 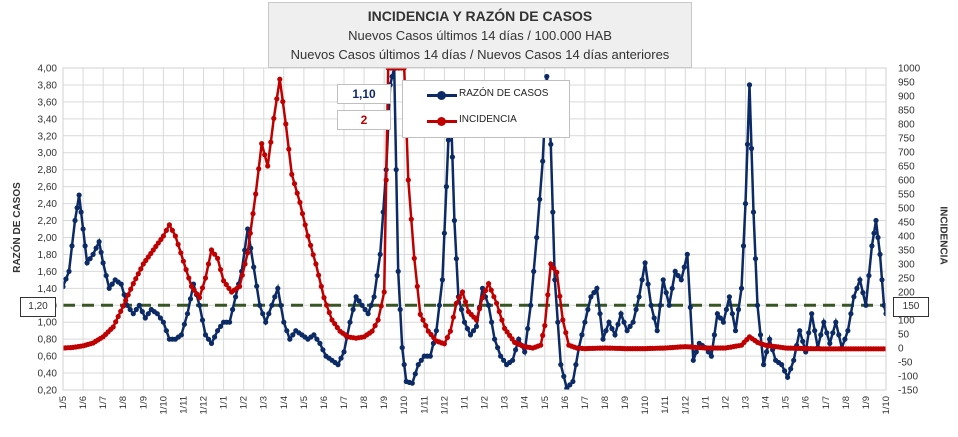 I want to click on x-tick-label: 1/4, so click(x=284, y=402).